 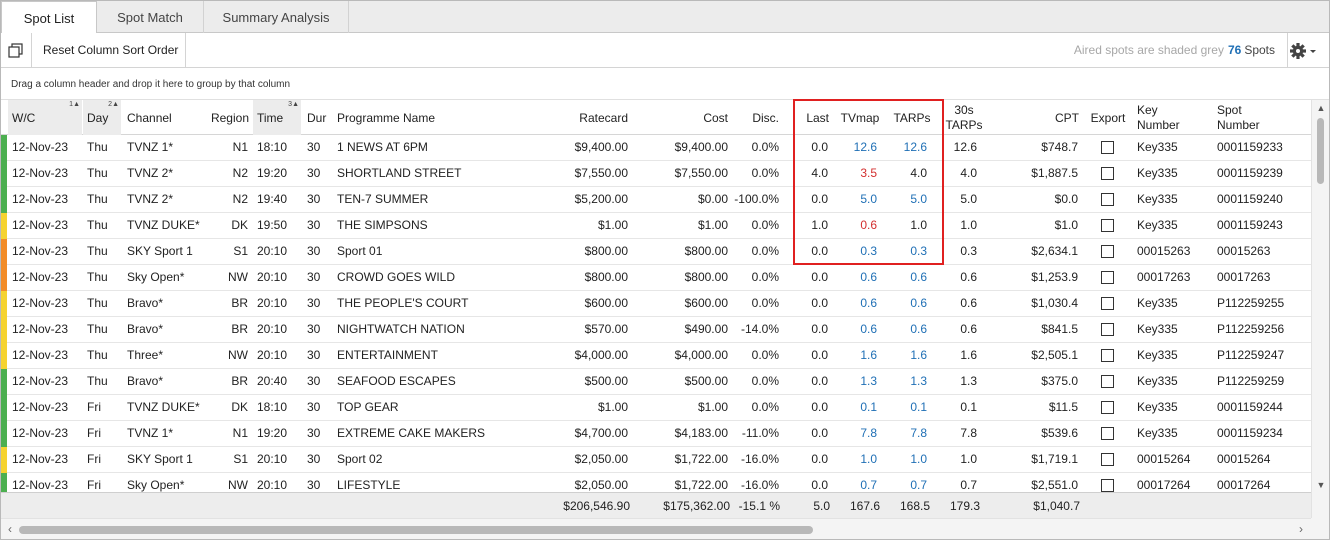 What do you see at coordinates (706, 251) in the screenshot?
I see `cell-cost: $800.00` at bounding box center [706, 251].